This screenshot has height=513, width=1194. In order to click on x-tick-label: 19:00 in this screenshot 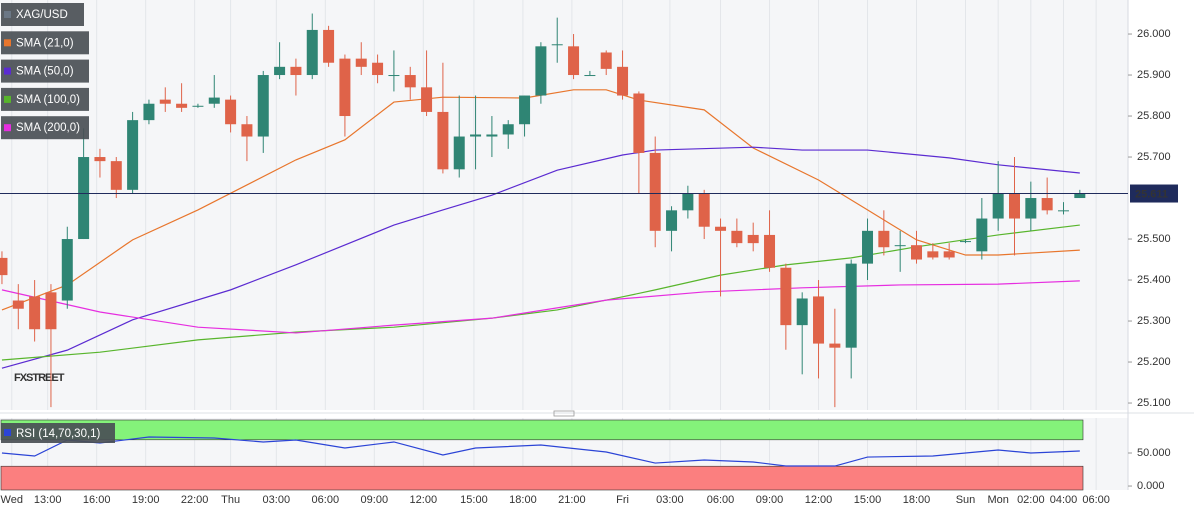, I will do `click(146, 500)`.